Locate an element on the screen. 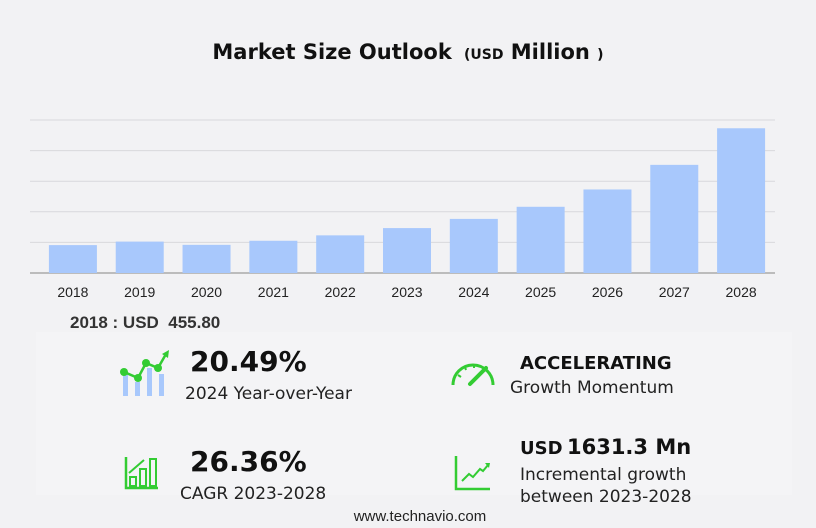 This screenshot has width=816, height=528. bar-2028 is located at coordinates (741, 200).